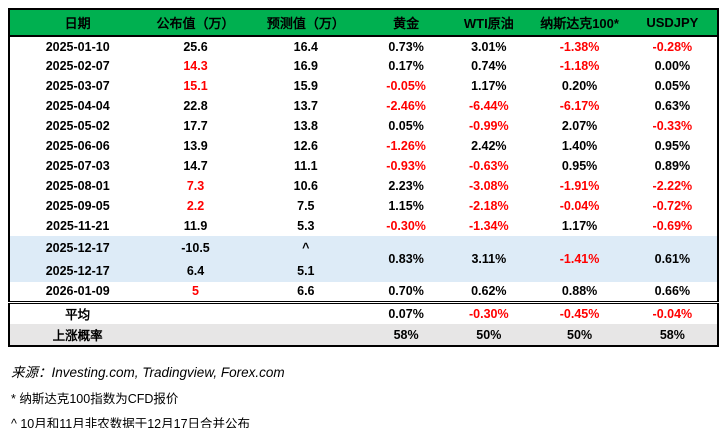 Image resolution: width=727 pixels, height=428 pixels. What do you see at coordinates (195, 86) in the screenshot?
I see `published-cell: 15.1` at bounding box center [195, 86].